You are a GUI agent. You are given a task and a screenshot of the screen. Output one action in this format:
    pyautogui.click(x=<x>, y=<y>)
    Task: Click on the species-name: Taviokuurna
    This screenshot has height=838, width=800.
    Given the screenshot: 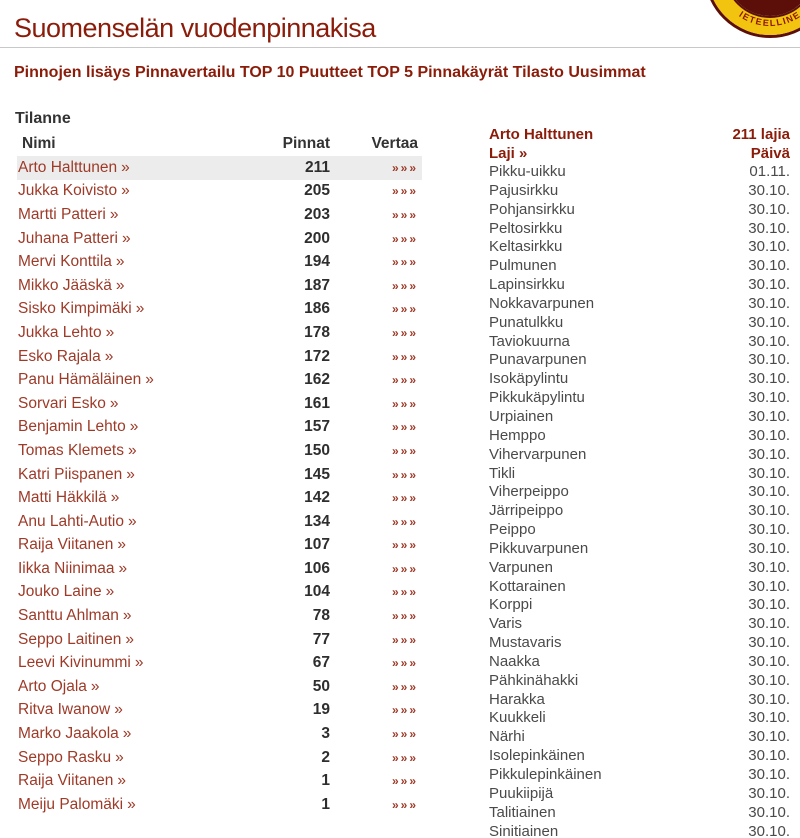 What is the action you would take?
    pyautogui.click(x=529, y=341)
    